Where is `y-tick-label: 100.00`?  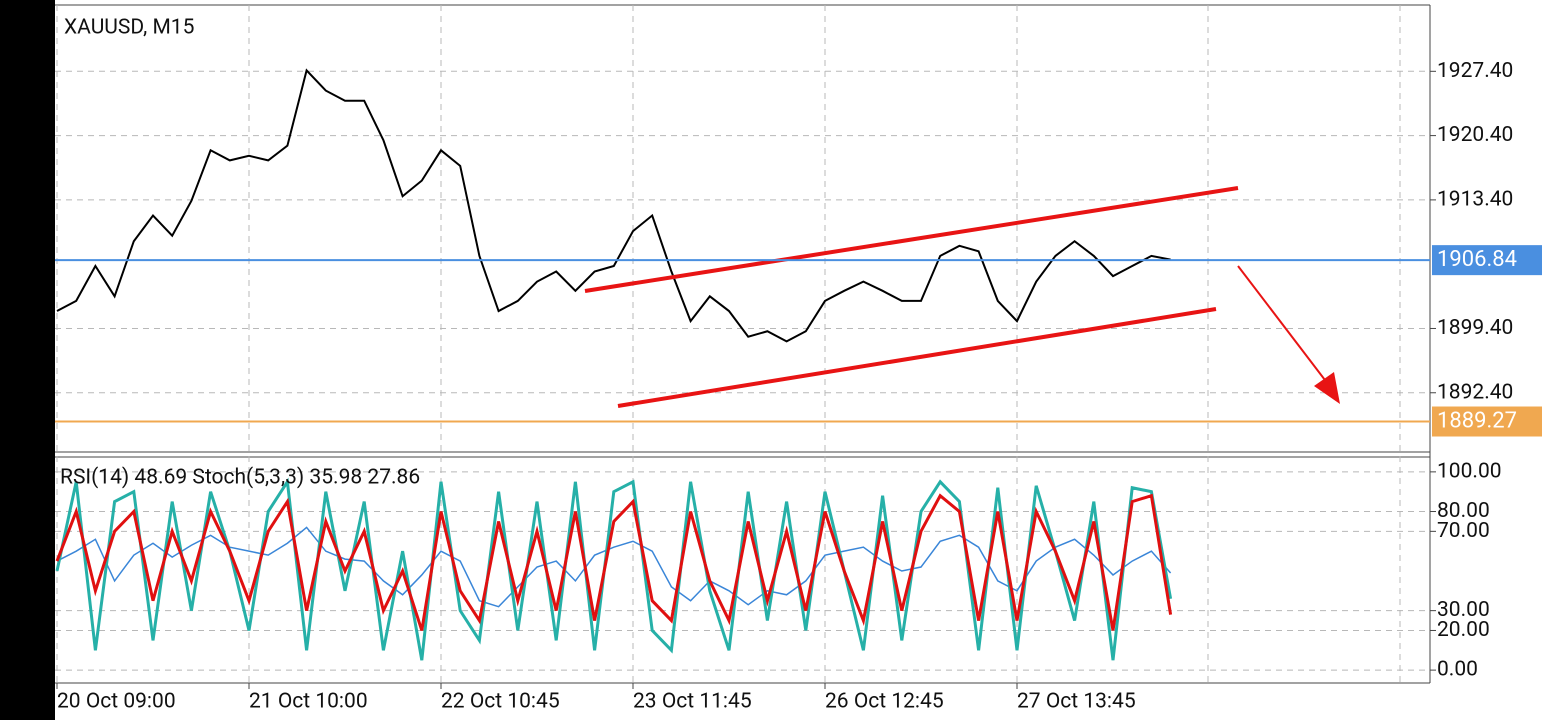
y-tick-label: 100.00 is located at coordinates (1469, 471).